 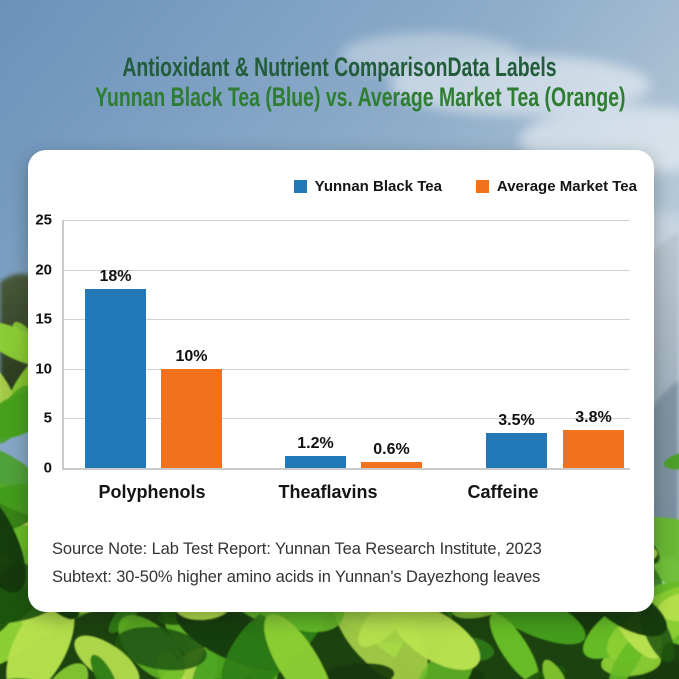 I want to click on legend-item-market: Average Market Tea, so click(x=556, y=186).